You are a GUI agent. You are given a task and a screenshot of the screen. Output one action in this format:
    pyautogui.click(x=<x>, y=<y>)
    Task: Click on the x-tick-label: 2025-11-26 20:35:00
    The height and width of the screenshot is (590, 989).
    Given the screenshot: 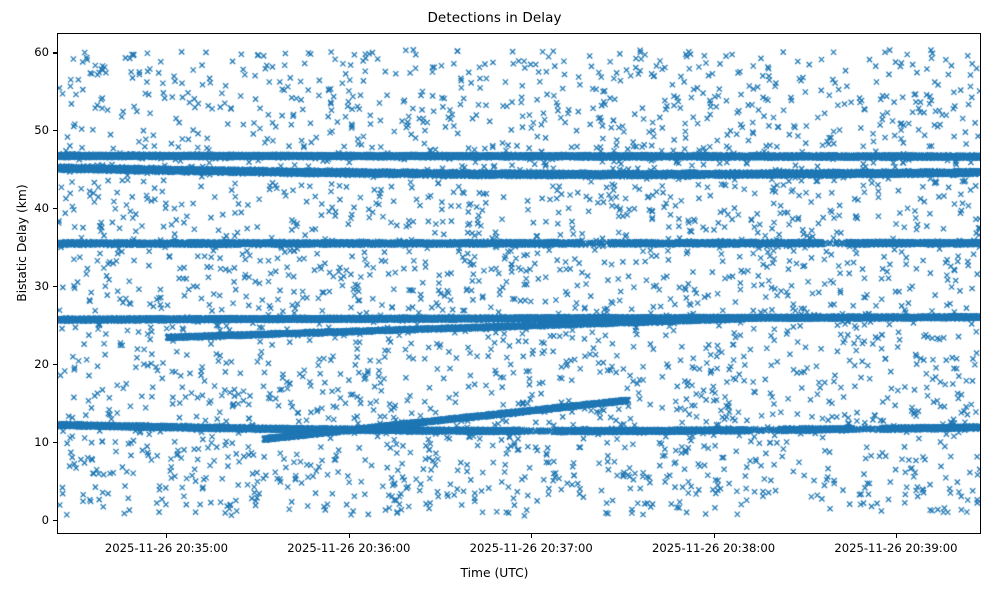 What is the action you would take?
    pyautogui.click(x=166, y=548)
    